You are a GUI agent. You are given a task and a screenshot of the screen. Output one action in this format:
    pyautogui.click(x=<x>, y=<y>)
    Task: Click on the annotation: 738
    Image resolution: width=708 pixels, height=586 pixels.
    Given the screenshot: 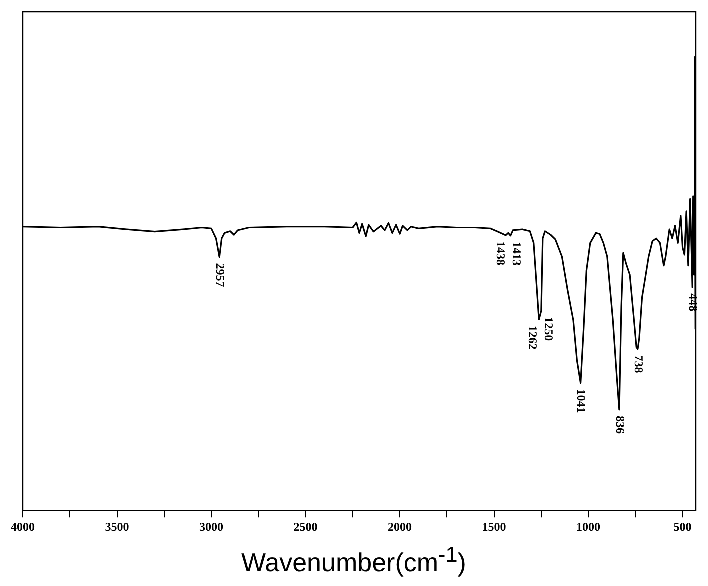 What is the action you would take?
    pyautogui.click(x=639, y=364)
    